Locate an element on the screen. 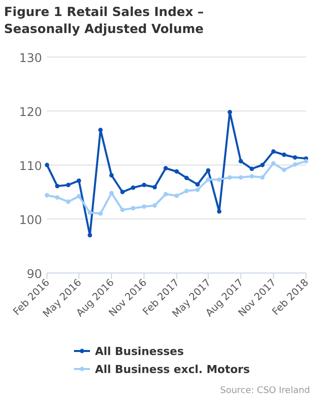 The height and width of the screenshot is (400, 320). source-note: Source: CSO Ireland is located at coordinates (265, 391).